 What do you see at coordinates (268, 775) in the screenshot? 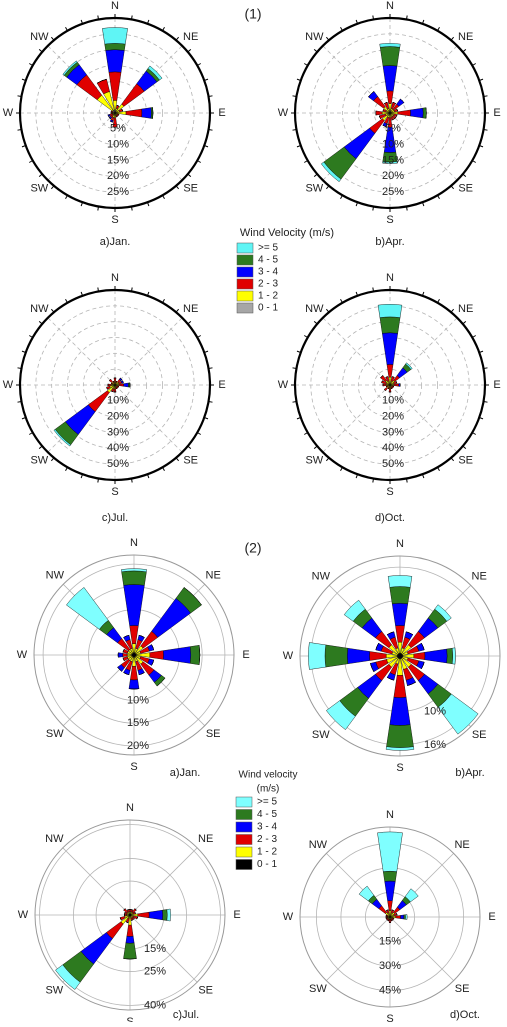
I see `legend-title: Wind velocity` at bounding box center [268, 775].